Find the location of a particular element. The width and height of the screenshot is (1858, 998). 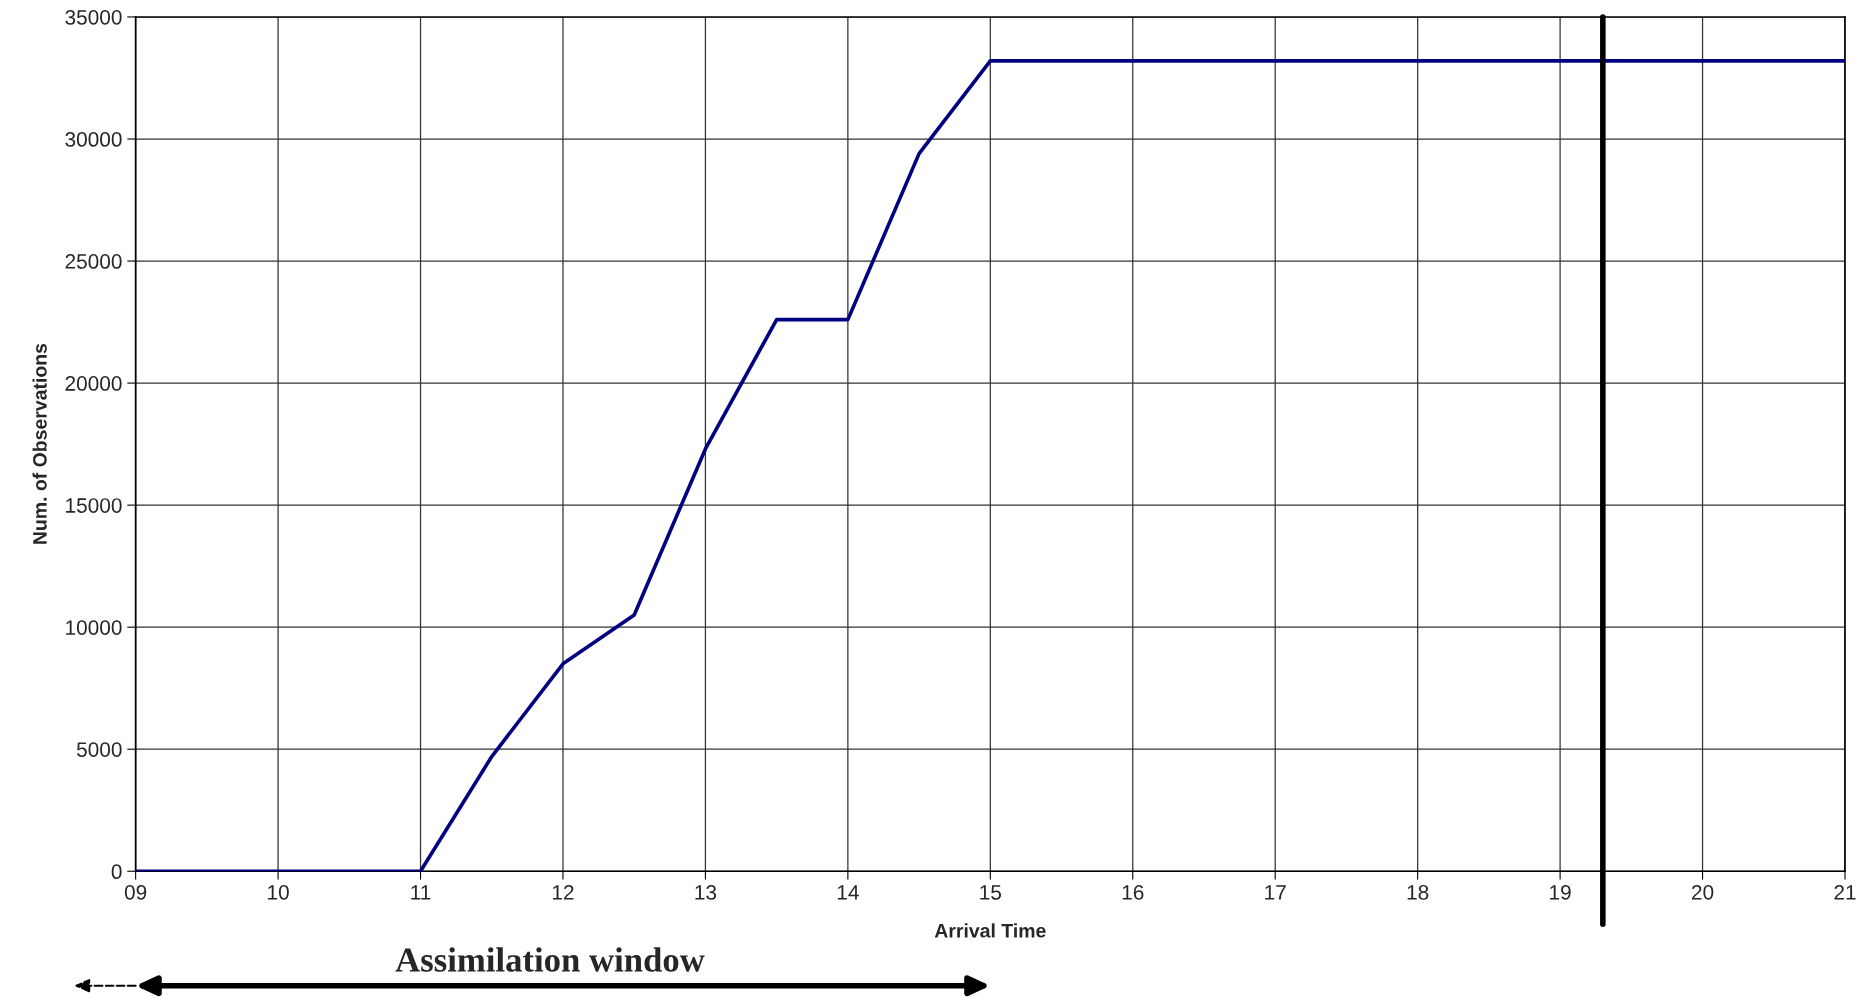

x-tick-label: 13 is located at coordinates (706, 892).